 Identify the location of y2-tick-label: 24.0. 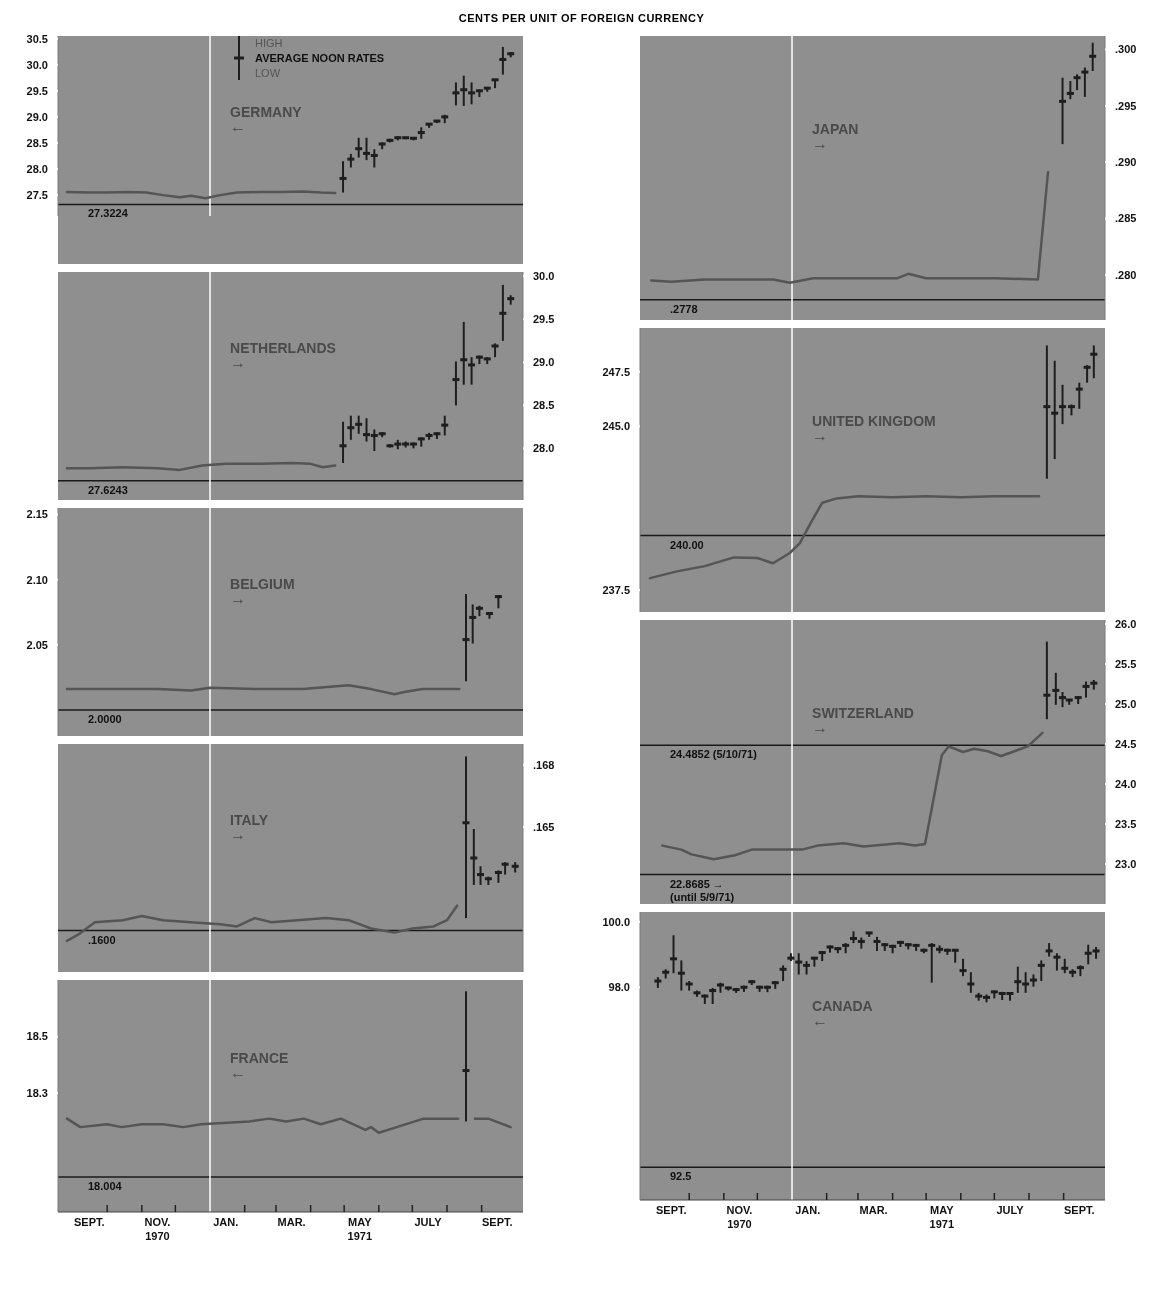
(1126, 783).